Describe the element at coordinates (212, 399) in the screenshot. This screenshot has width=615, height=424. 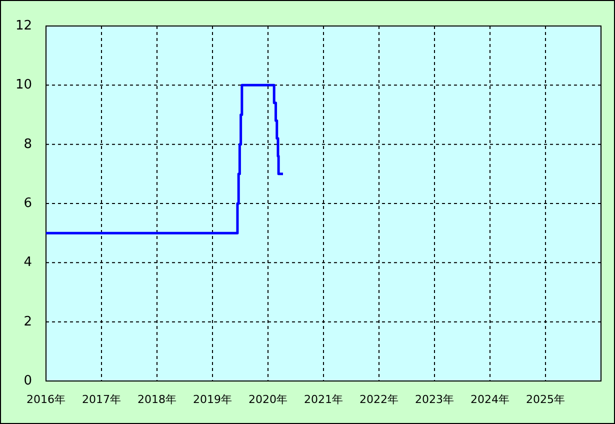
I see `x-tick-label: 2019年` at that location.